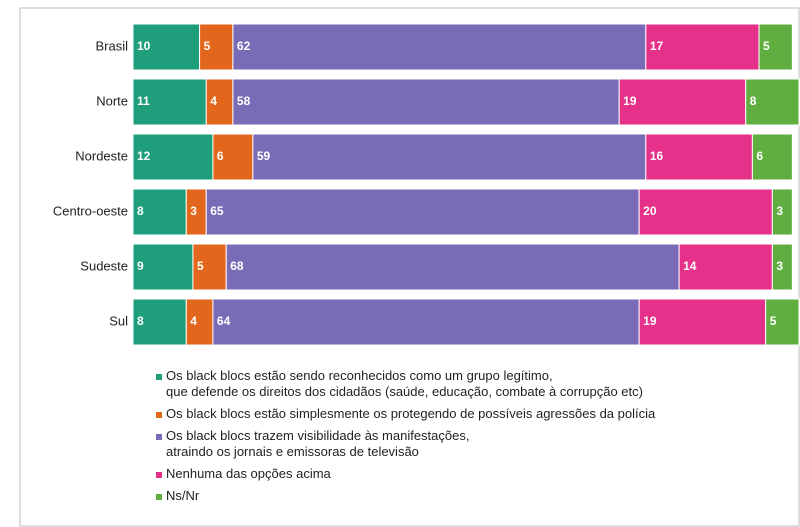  I want to click on data-label: 17, so click(657, 46).